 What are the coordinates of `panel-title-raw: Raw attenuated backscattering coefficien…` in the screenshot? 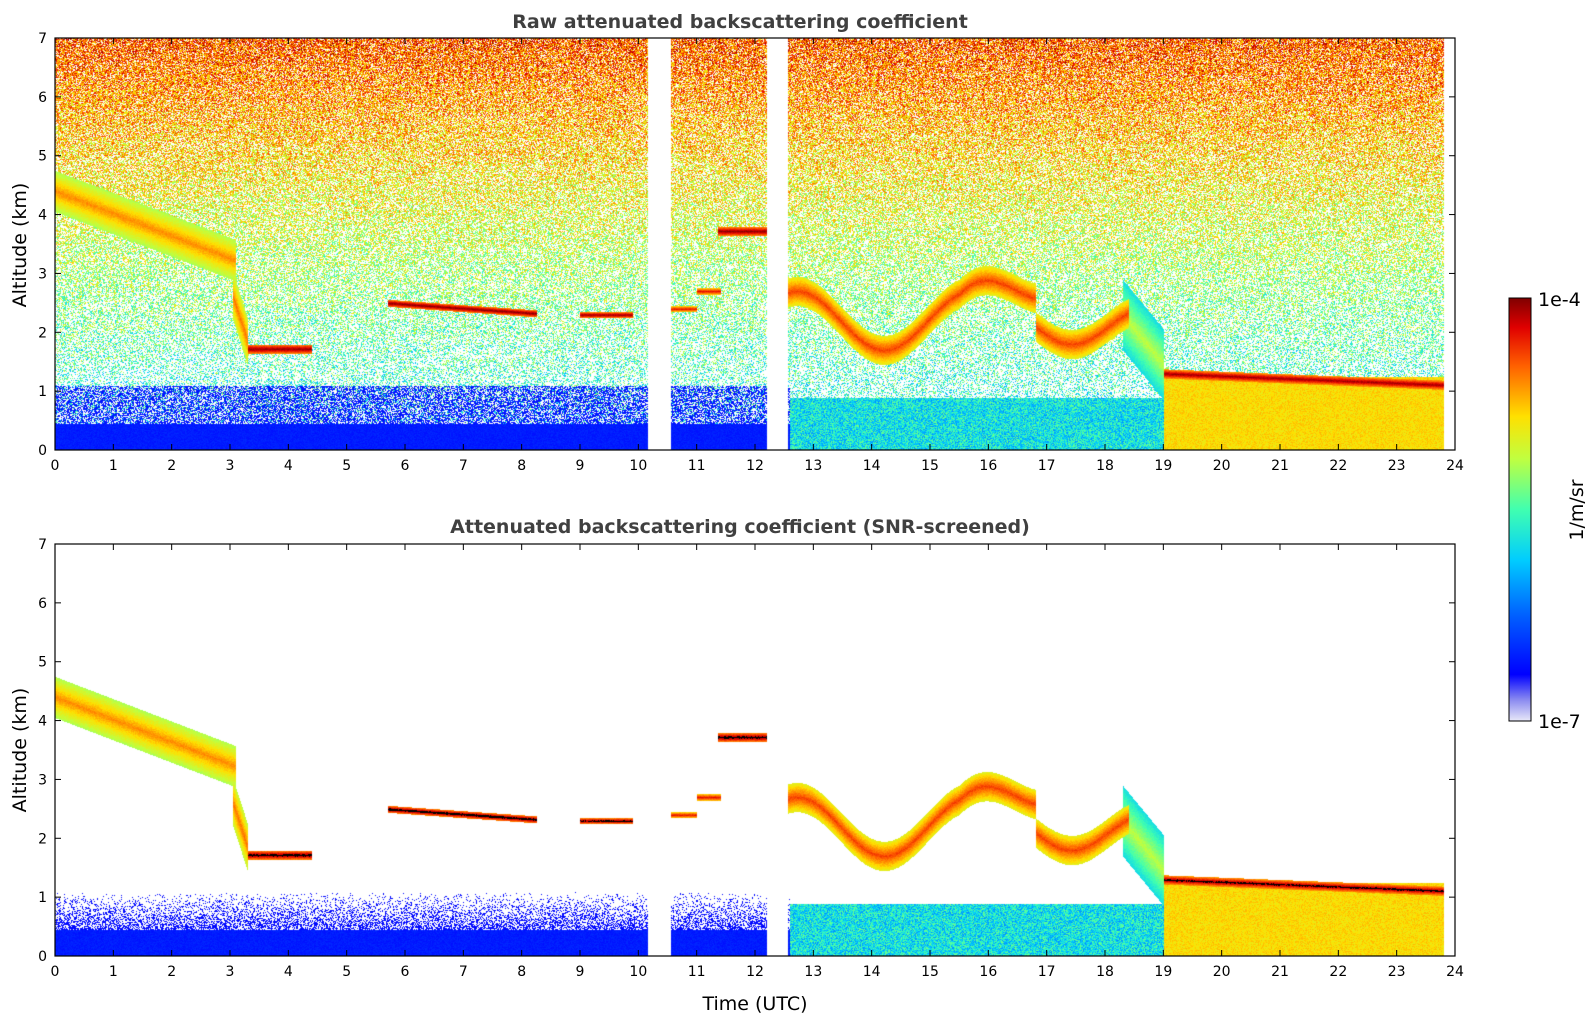 It's located at (740, 22).